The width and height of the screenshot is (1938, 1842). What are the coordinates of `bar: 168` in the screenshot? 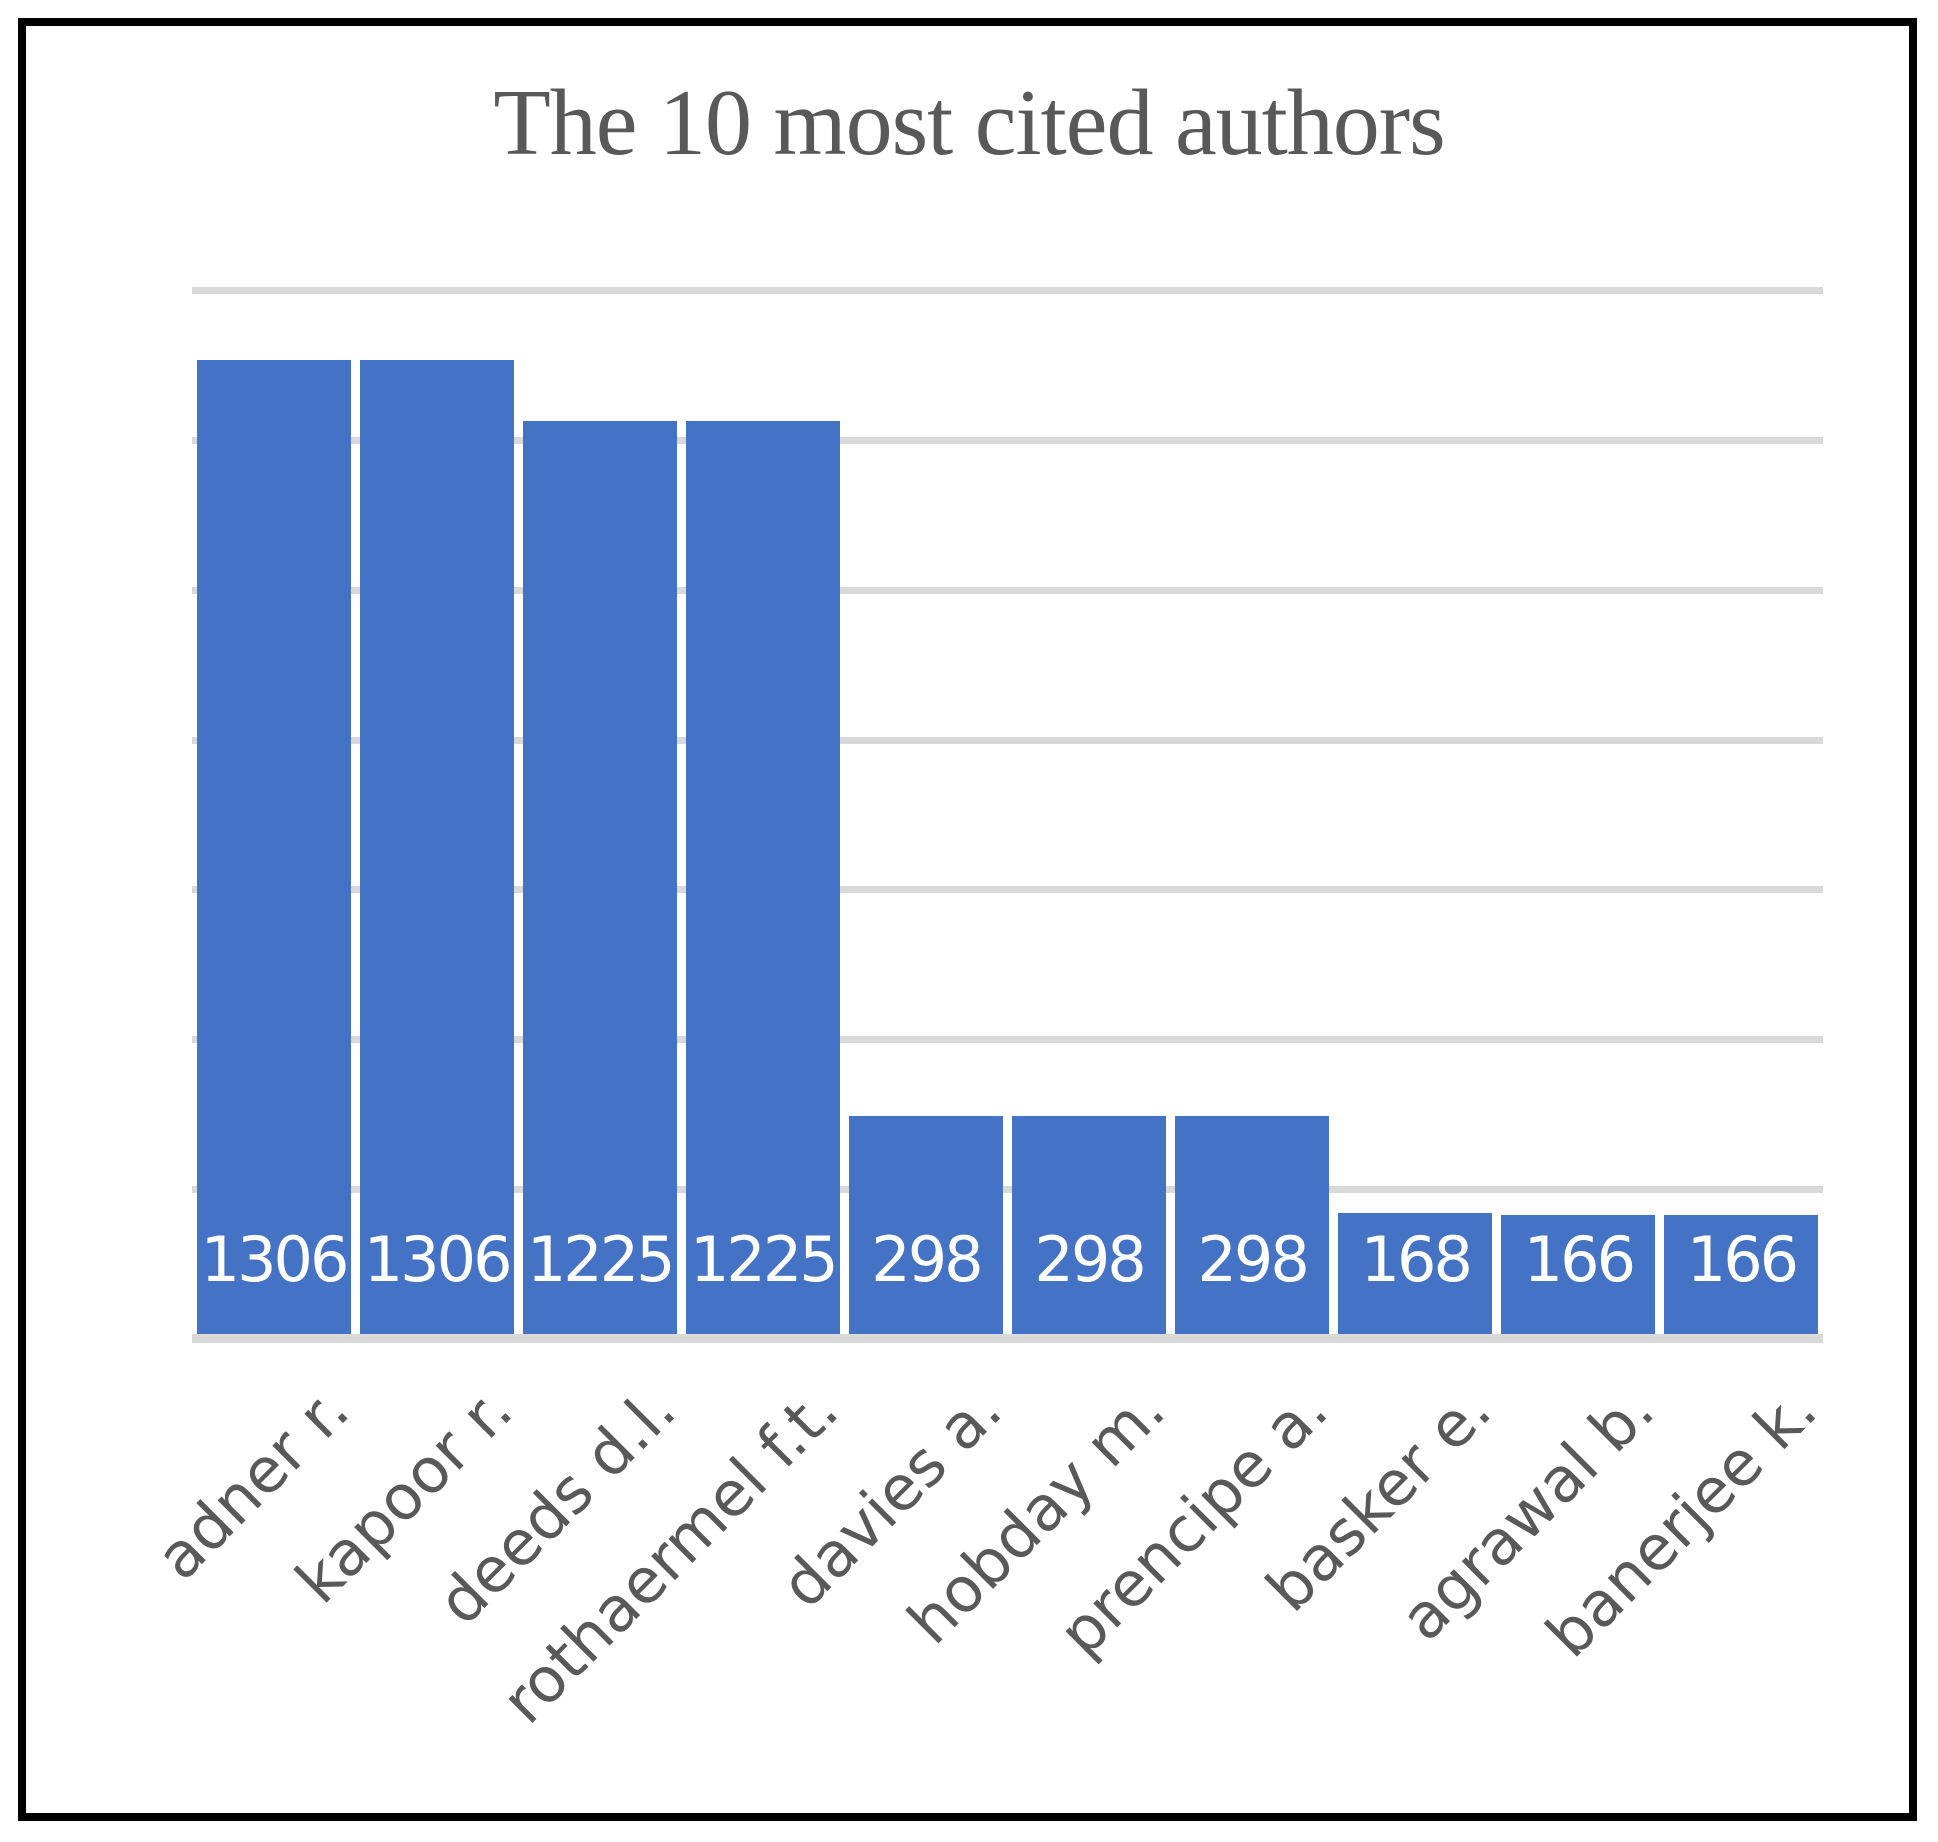 It's located at (1415, 1276).